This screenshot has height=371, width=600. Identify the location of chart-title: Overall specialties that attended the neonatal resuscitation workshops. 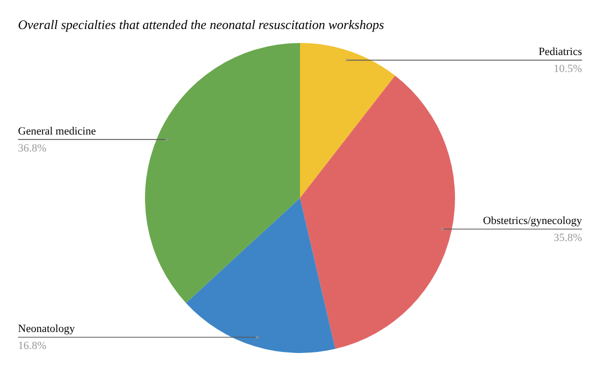
(201, 24).